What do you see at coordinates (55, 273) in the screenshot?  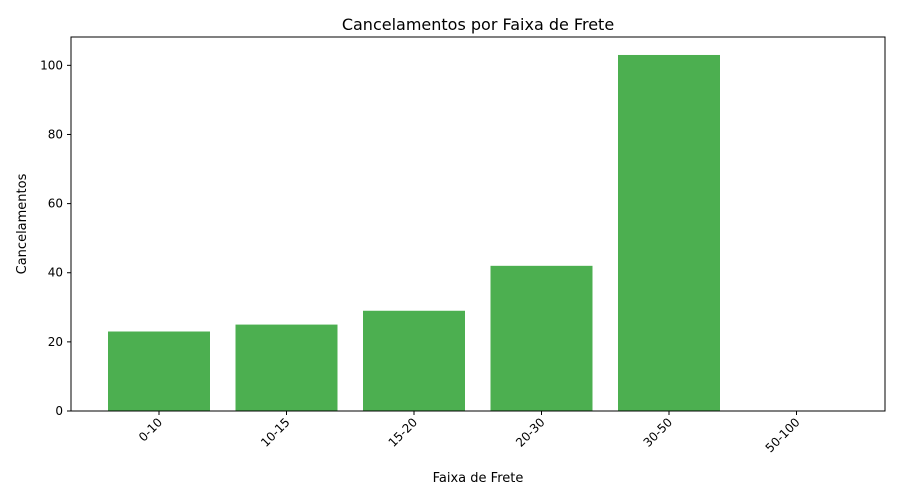 I see `y-tick-label: 40` at bounding box center [55, 273].